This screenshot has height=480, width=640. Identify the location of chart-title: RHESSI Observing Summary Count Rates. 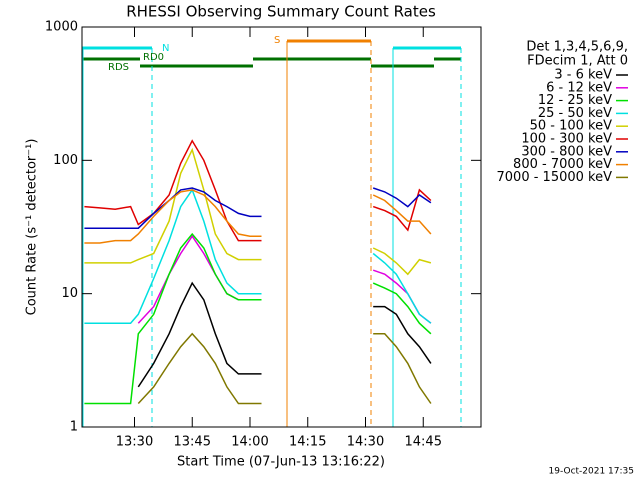
(281, 12).